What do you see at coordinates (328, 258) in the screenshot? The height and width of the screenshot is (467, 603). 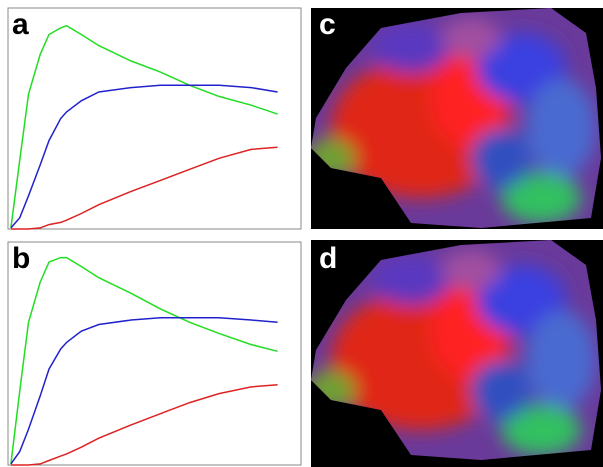 I see `panel-label: d` at bounding box center [328, 258].